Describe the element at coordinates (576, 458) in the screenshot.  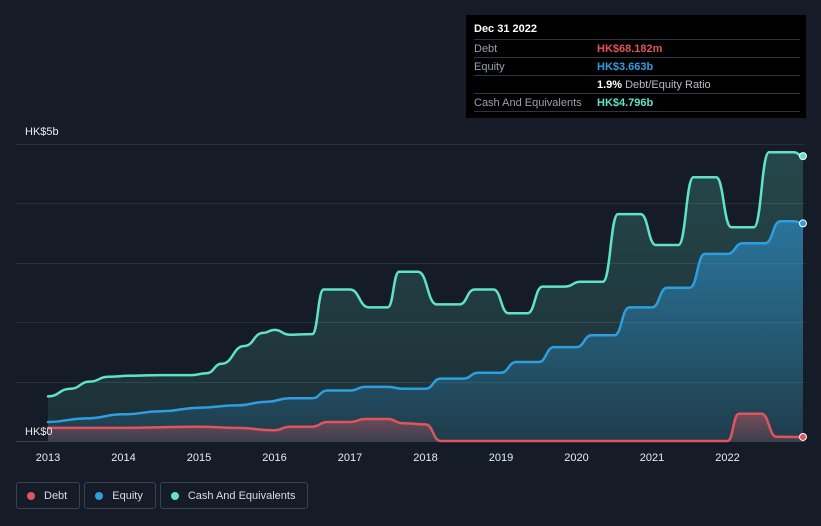
I see `x-tick-label: 2020` at that location.